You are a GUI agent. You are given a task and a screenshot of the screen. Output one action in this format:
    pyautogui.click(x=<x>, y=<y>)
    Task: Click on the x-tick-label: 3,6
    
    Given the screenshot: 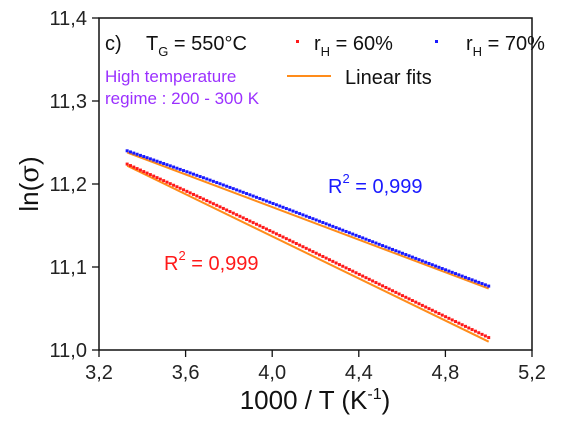 What is the action you would take?
    pyautogui.click(x=186, y=373)
    